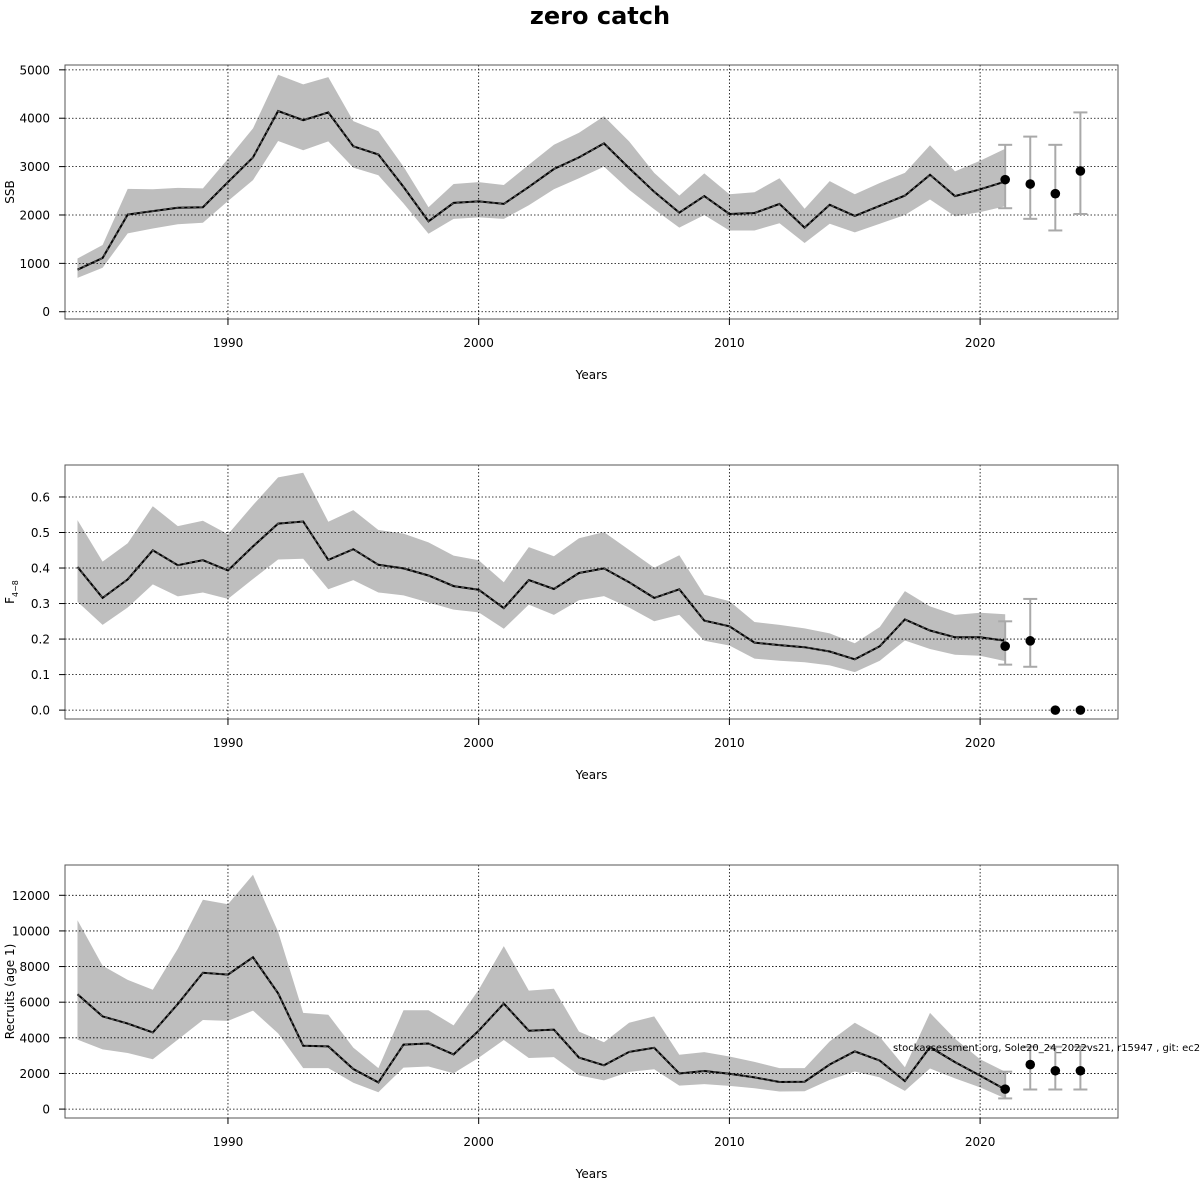 Image resolution: width=1200 pixels, height=1200 pixels. What do you see at coordinates (40, 640) in the screenshot?
I see `y-tick-label: 0.2` at bounding box center [40, 640].